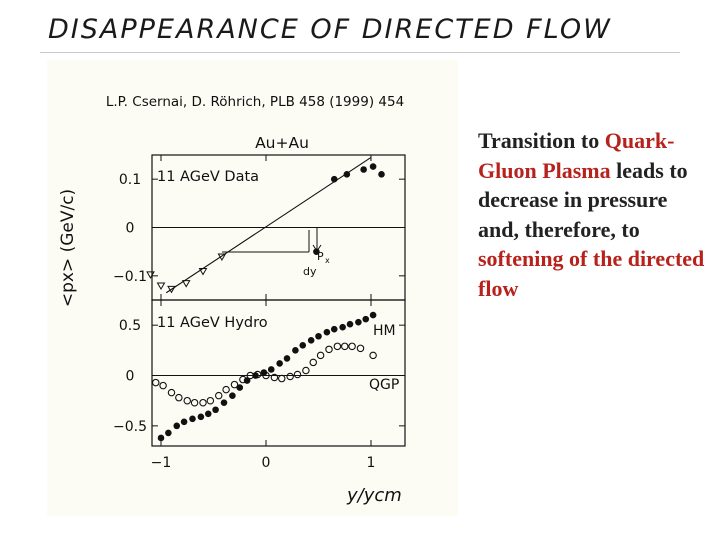 Image resolution: width=720 pixels, height=540 pixels. I want to click on body-text-highlight-qgp: Quark-Gluon Plasma, so click(576, 155).